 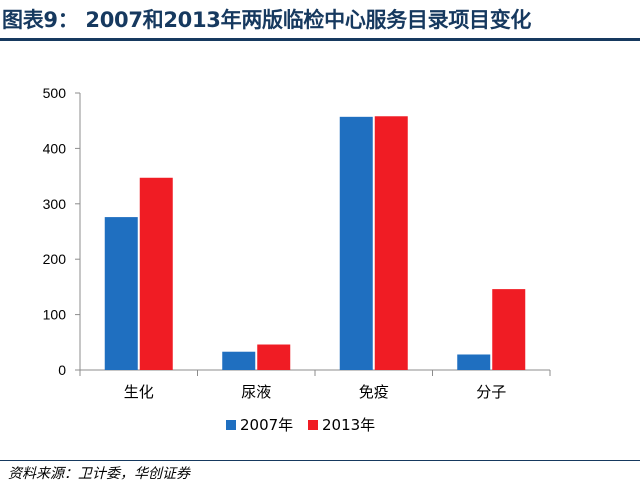 What do you see at coordinates (266, 425) in the screenshot?
I see `legend-label: 2007年` at bounding box center [266, 425].